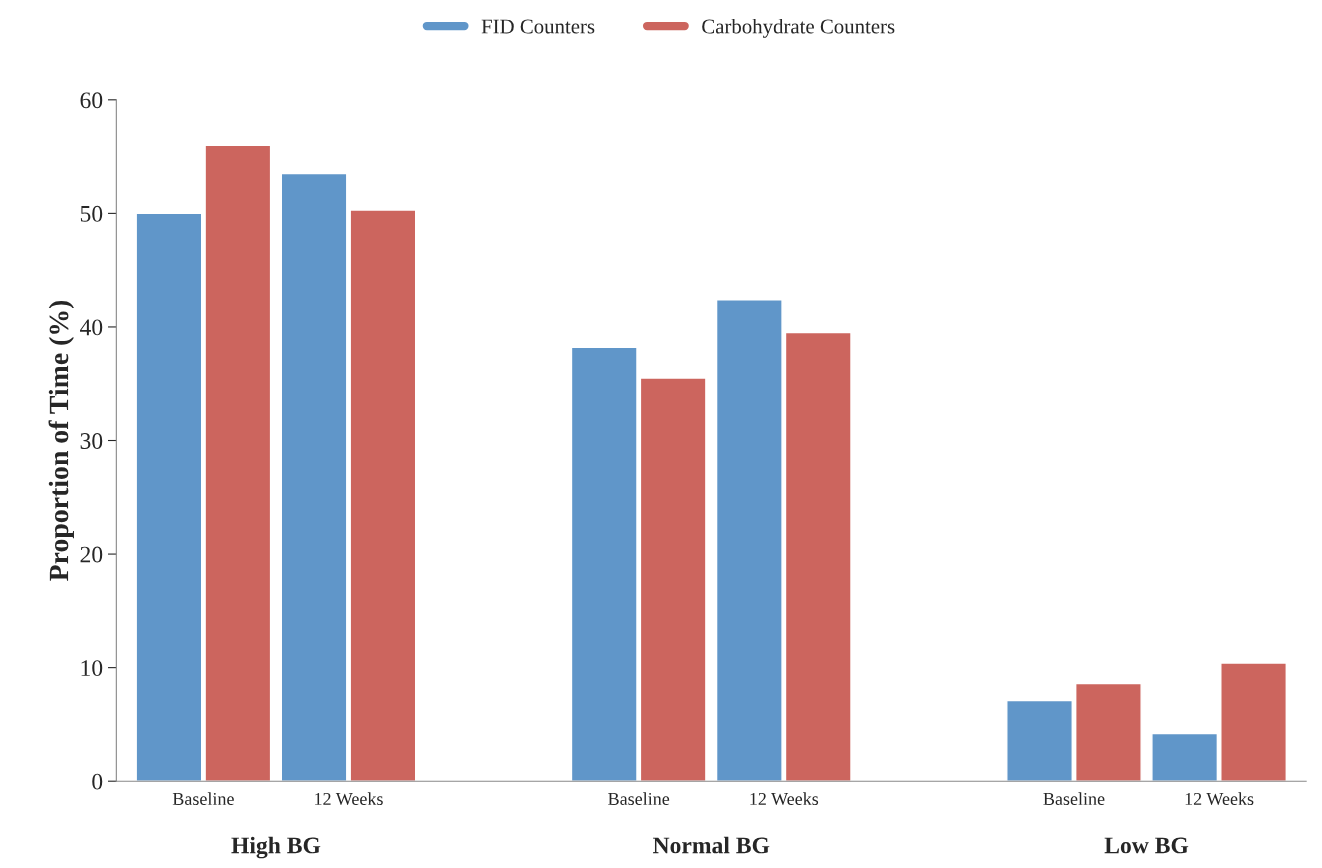  I want to click on text: High BG, so click(276, 847).